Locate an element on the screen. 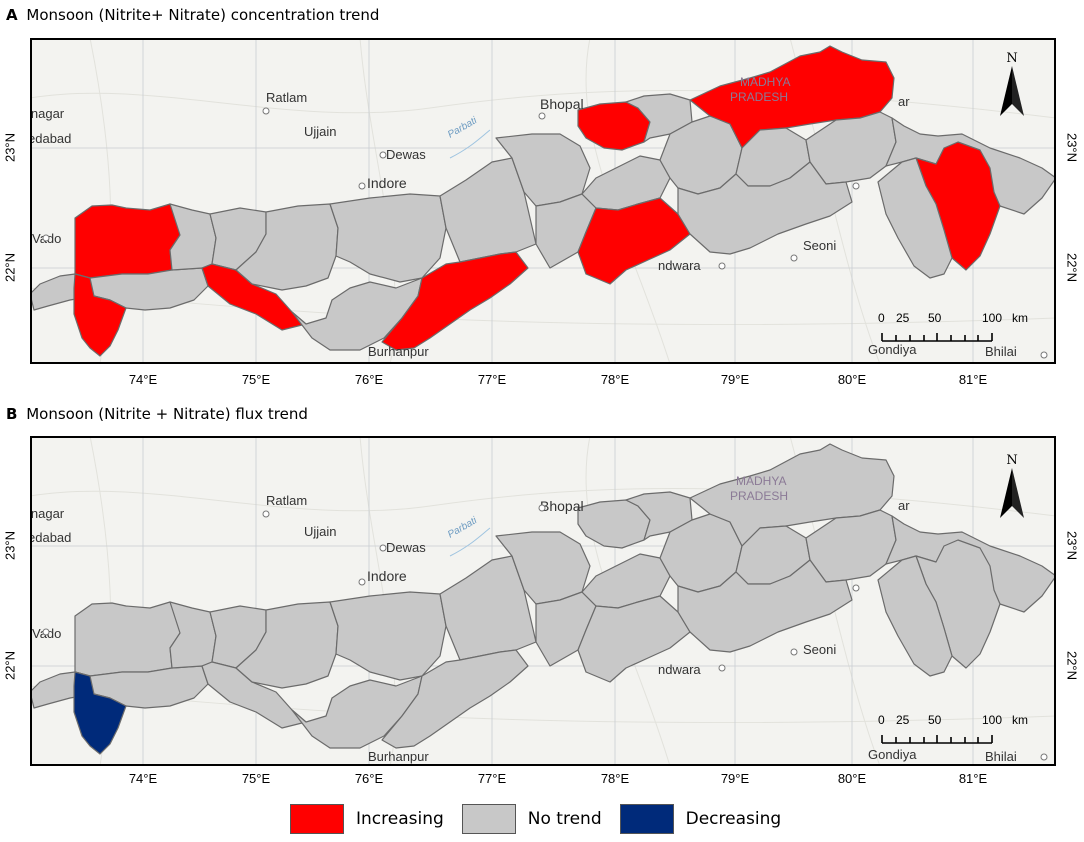 Image resolution: width=1084 pixels, height=842 pixels. panel-a-y-tick-label-right: 23°N is located at coordinates (1072, 147).